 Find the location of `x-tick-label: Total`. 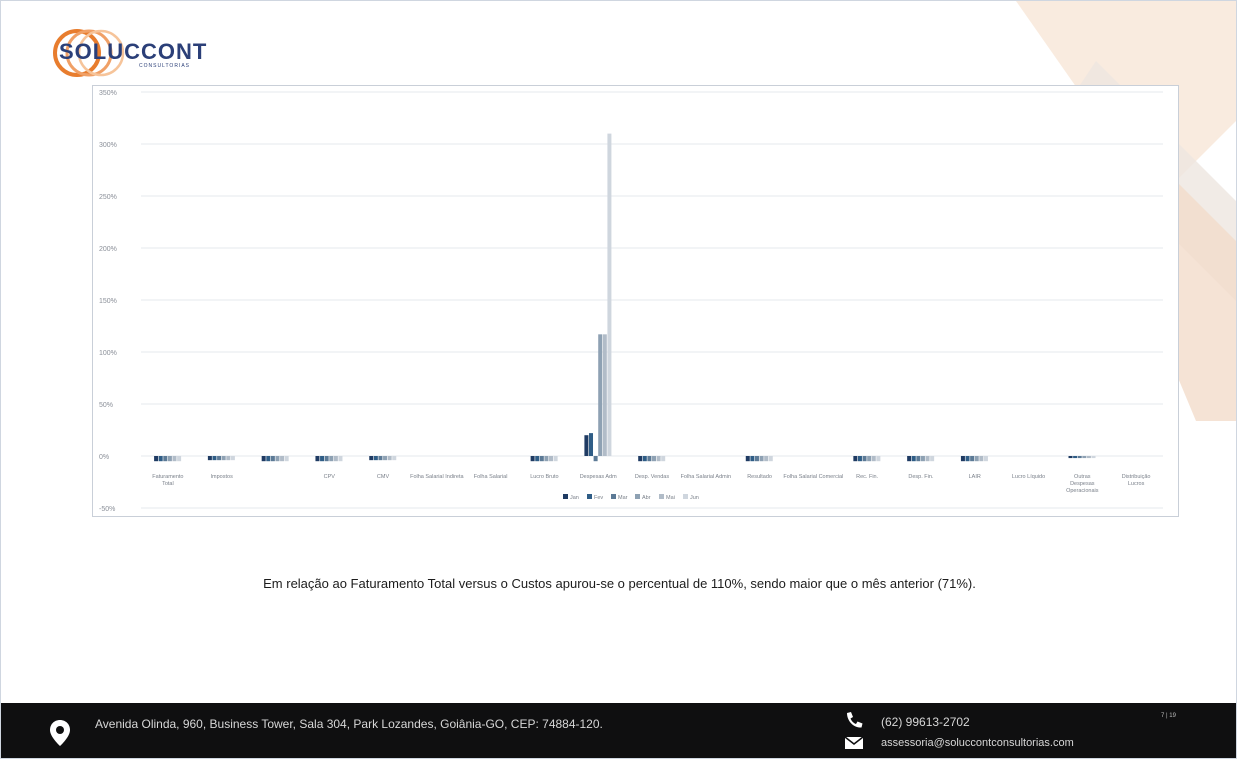

x-tick-label: Total is located at coordinates (168, 484).